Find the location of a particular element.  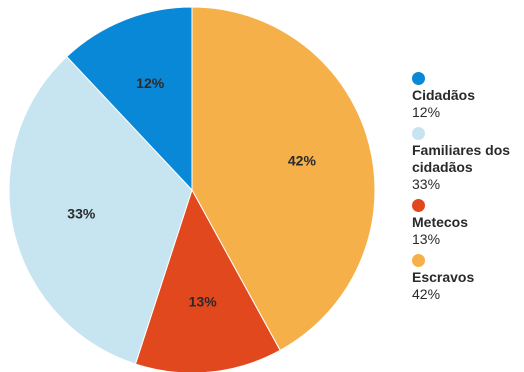

legend-value: 42% is located at coordinates (426, 294).